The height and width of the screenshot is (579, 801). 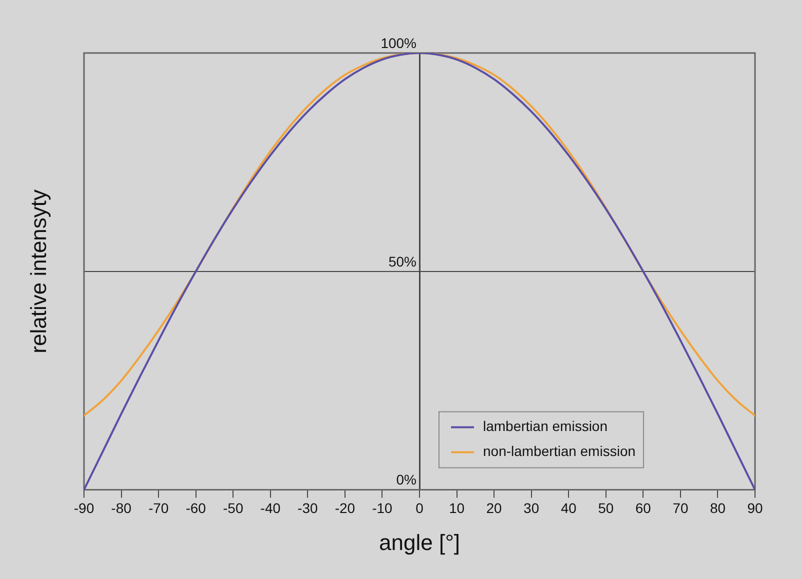 I want to click on x-tick-label: -50, so click(x=233, y=508).